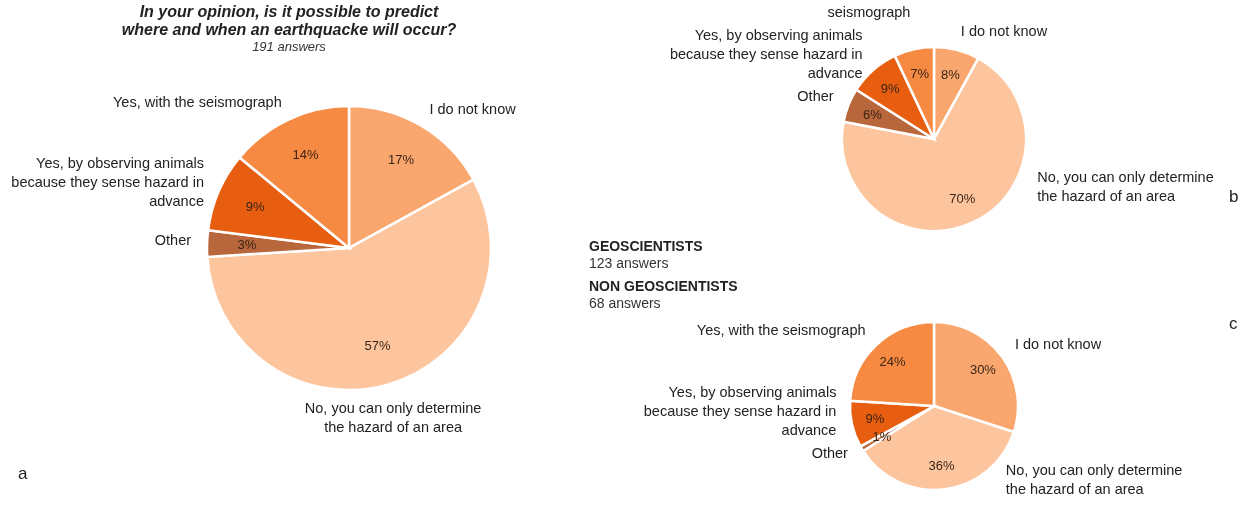 The image size is (1259, 511). I want to click on data-label: 8%, so click(951, 74).